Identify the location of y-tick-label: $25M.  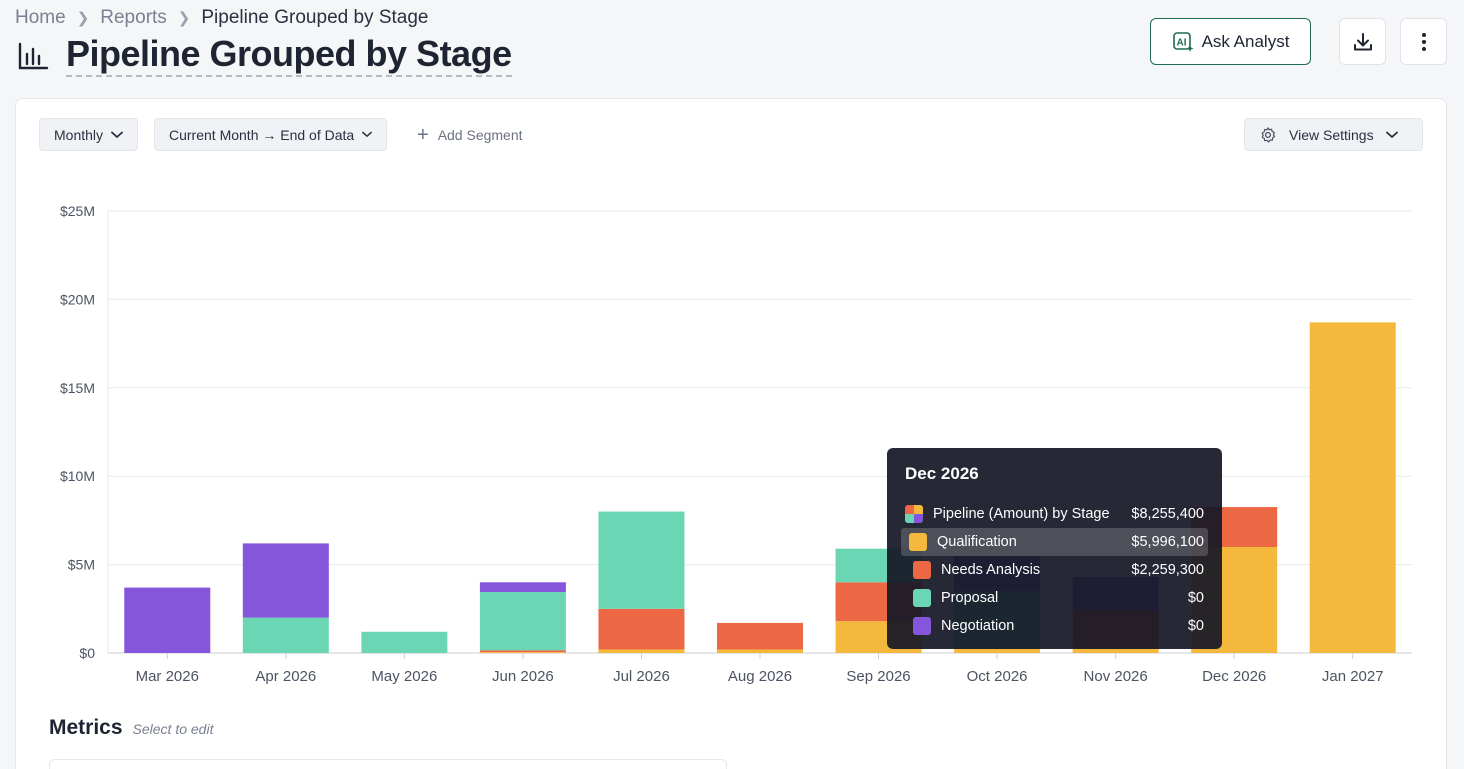
(77, 211).